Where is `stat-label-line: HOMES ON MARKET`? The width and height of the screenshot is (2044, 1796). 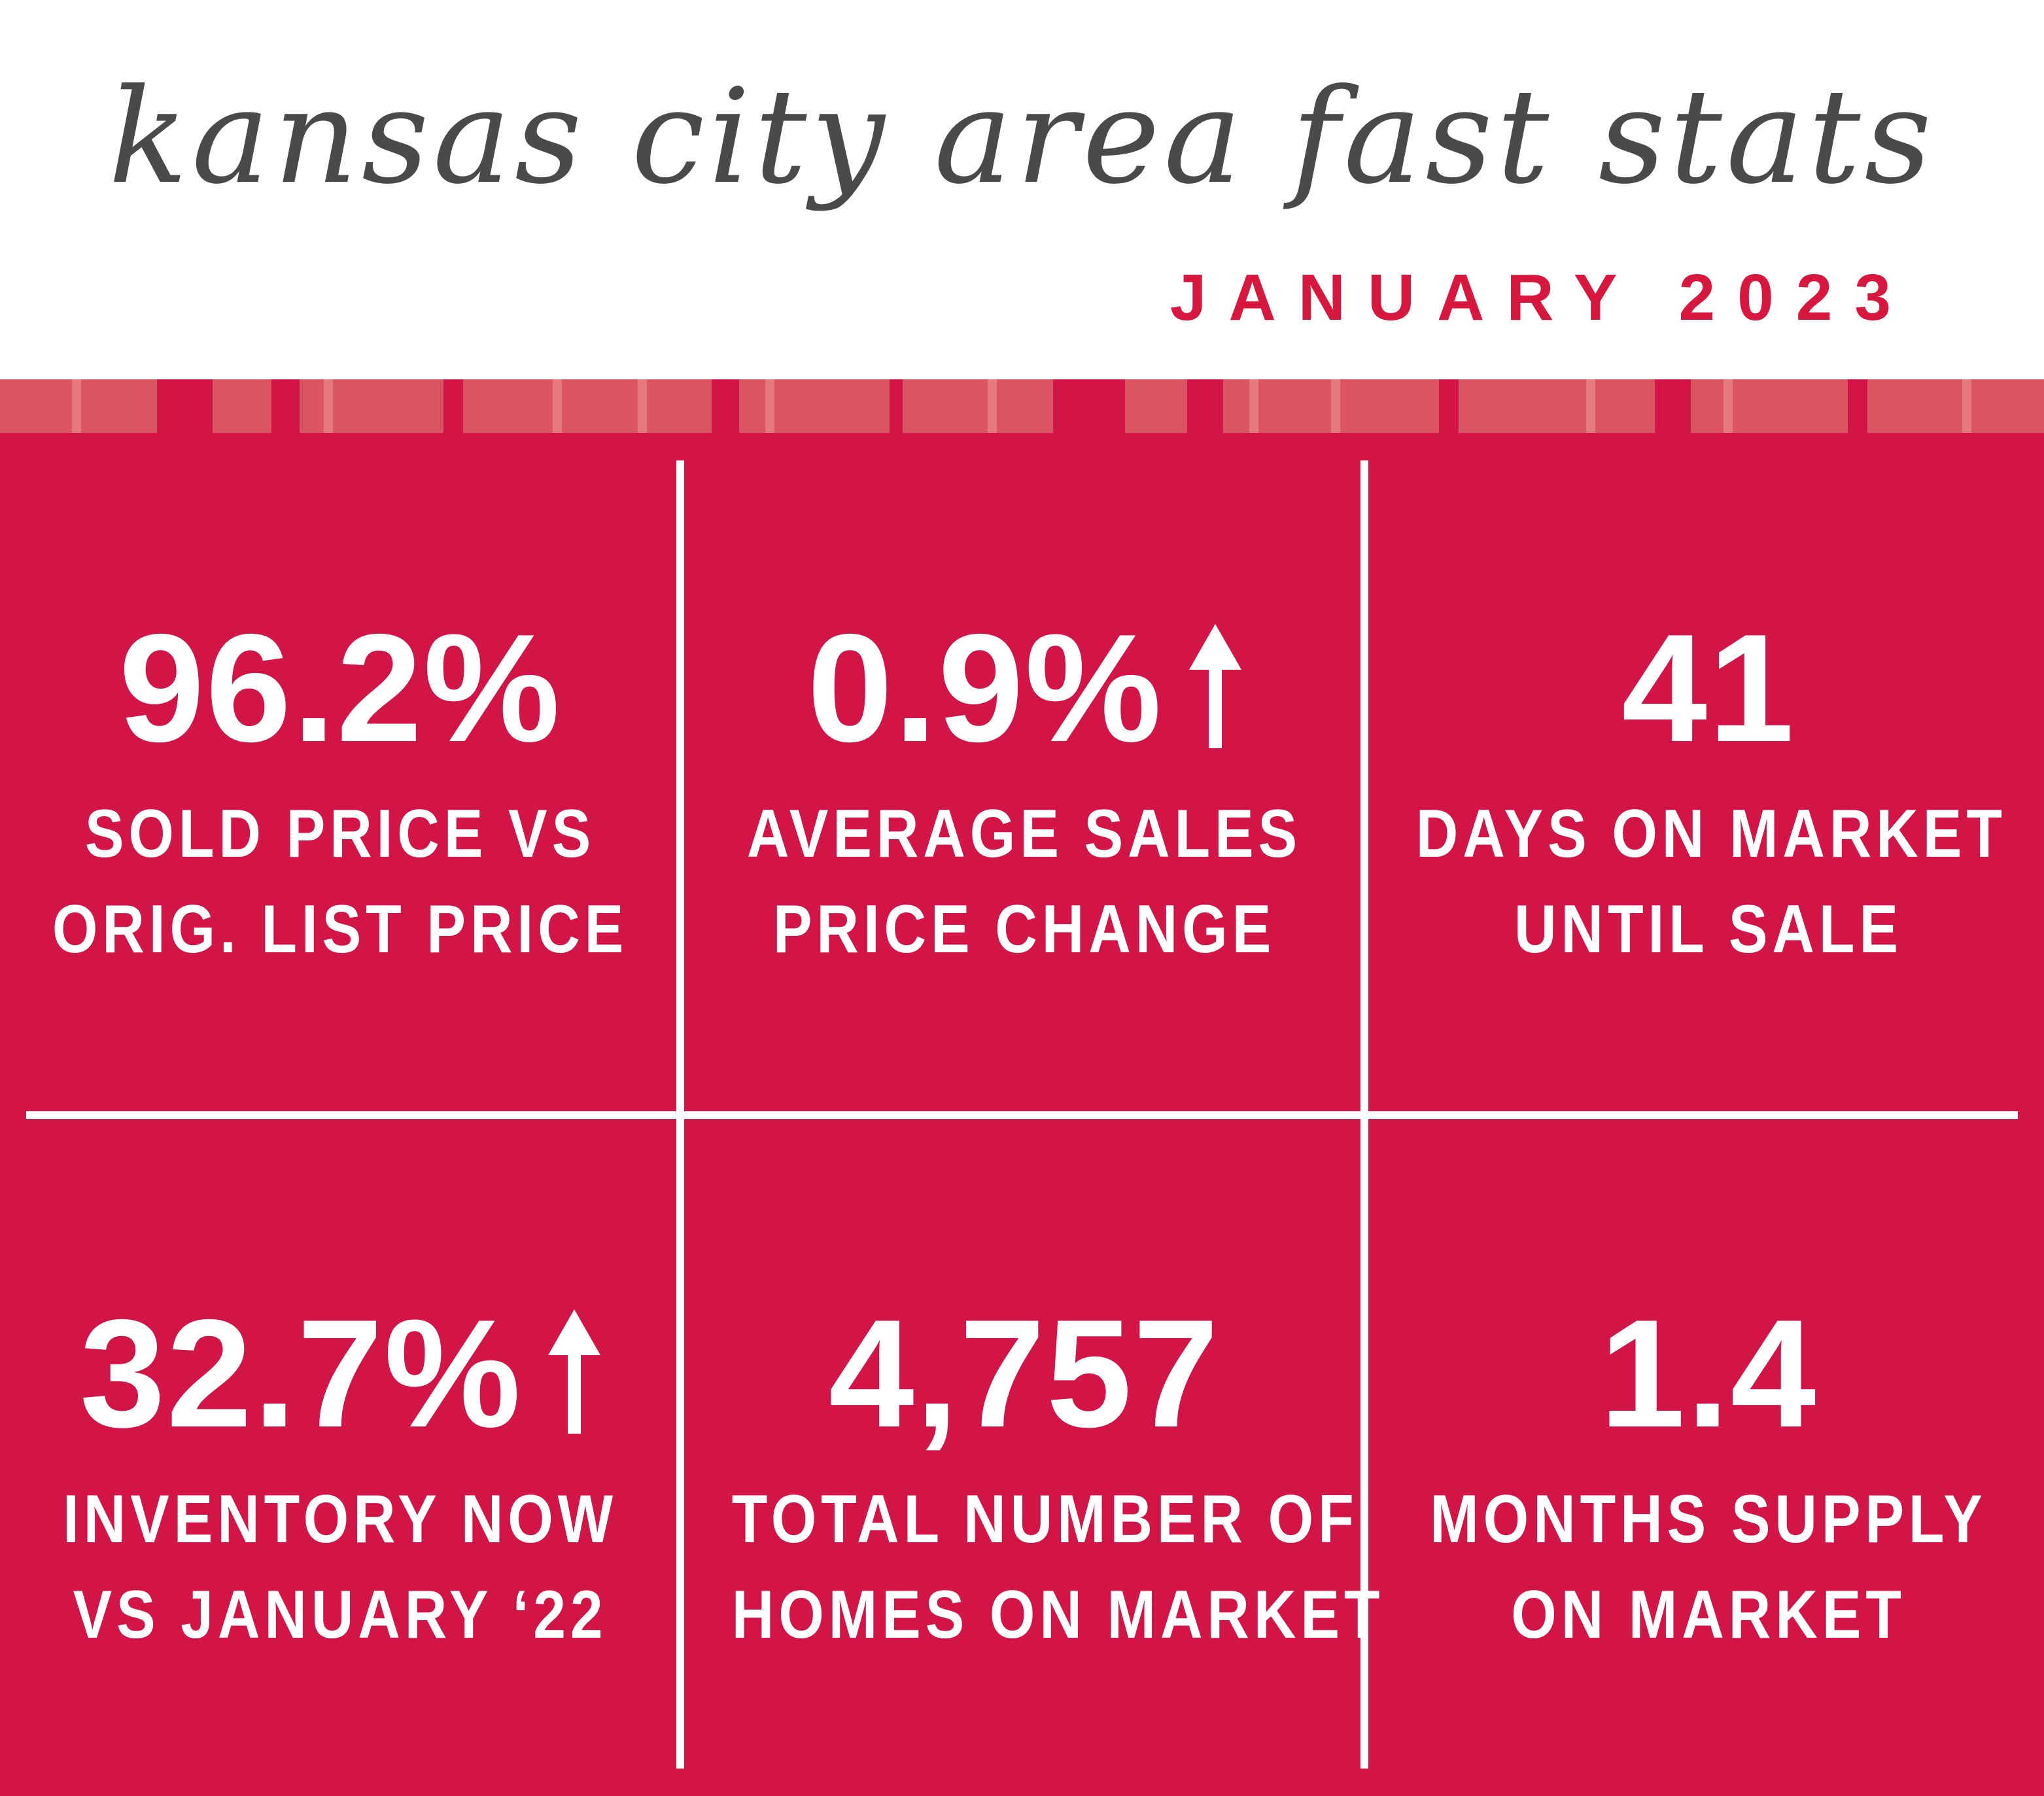
stat-label-line: HOMES ON MARKET is located at coordinates (1058, 1615).